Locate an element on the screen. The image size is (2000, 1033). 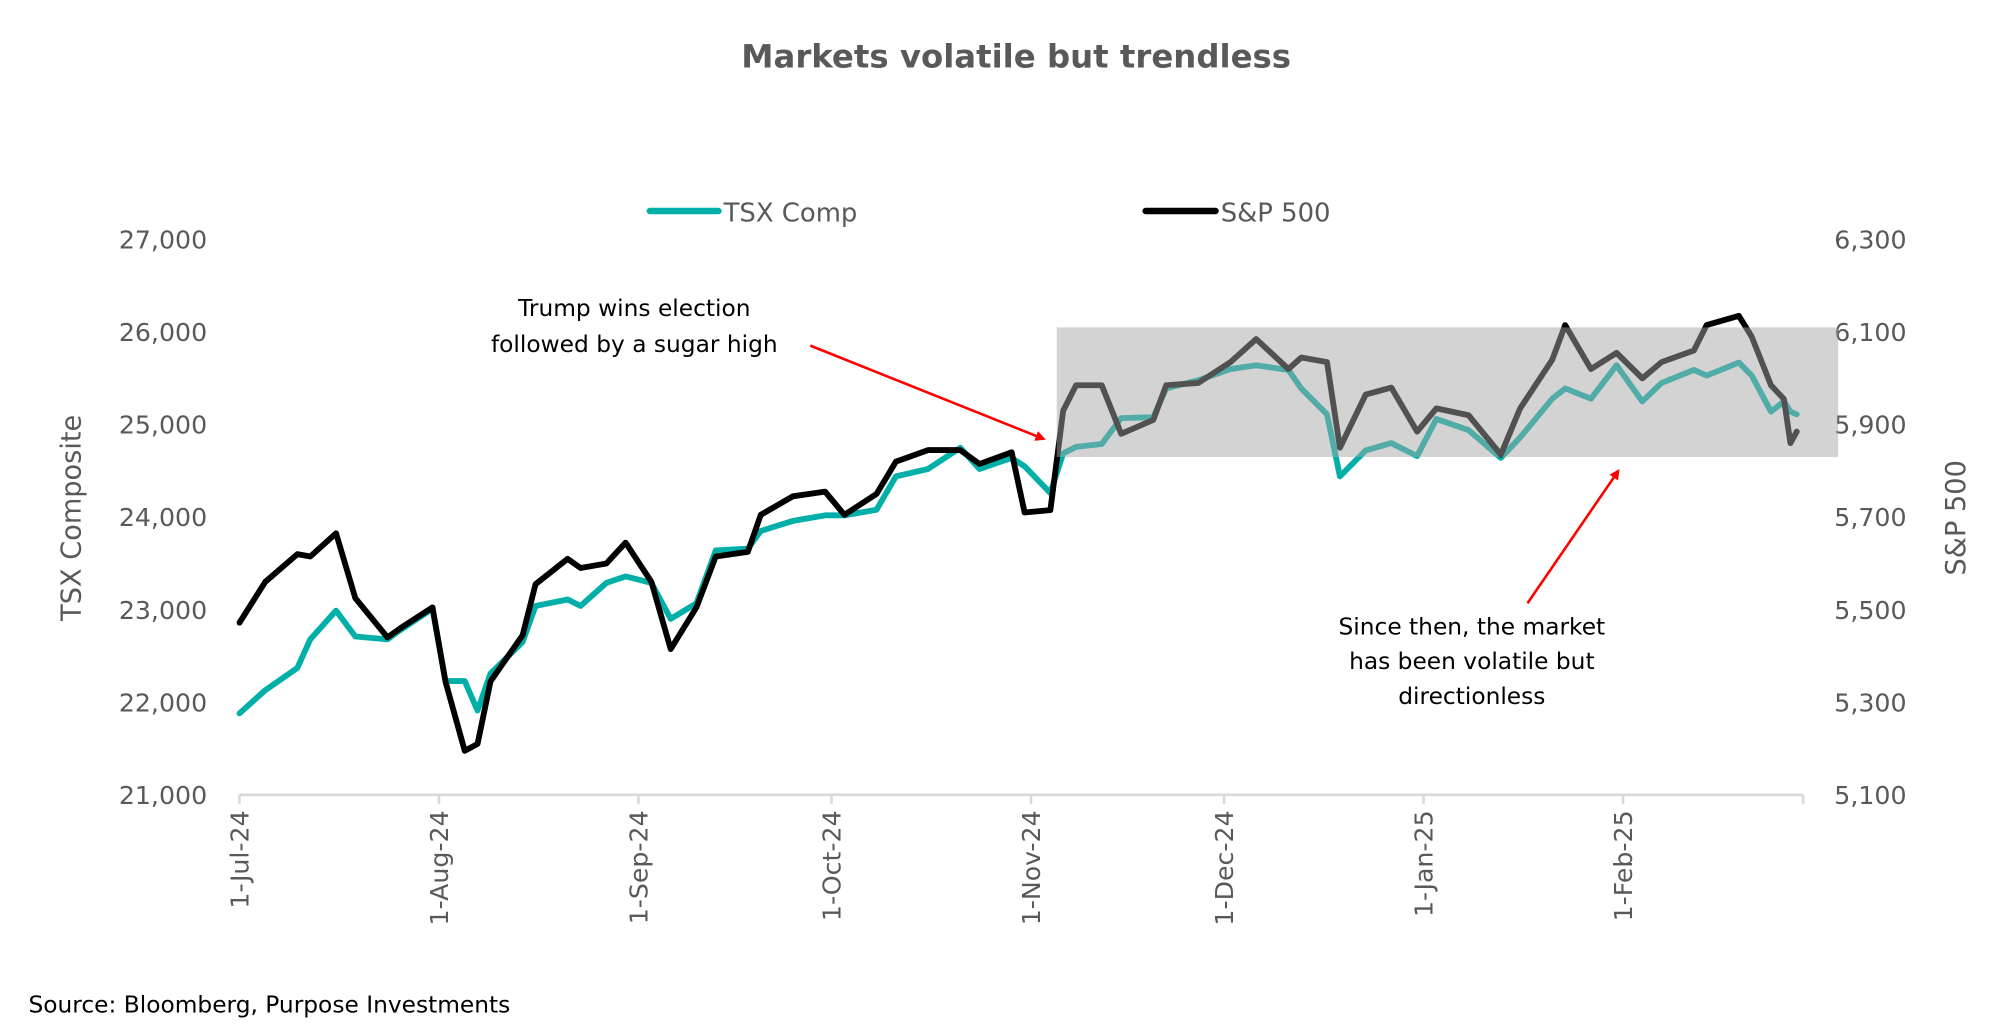
annotation-directionless-line-1: Since then, the market is located at coordinates (1471, 626).